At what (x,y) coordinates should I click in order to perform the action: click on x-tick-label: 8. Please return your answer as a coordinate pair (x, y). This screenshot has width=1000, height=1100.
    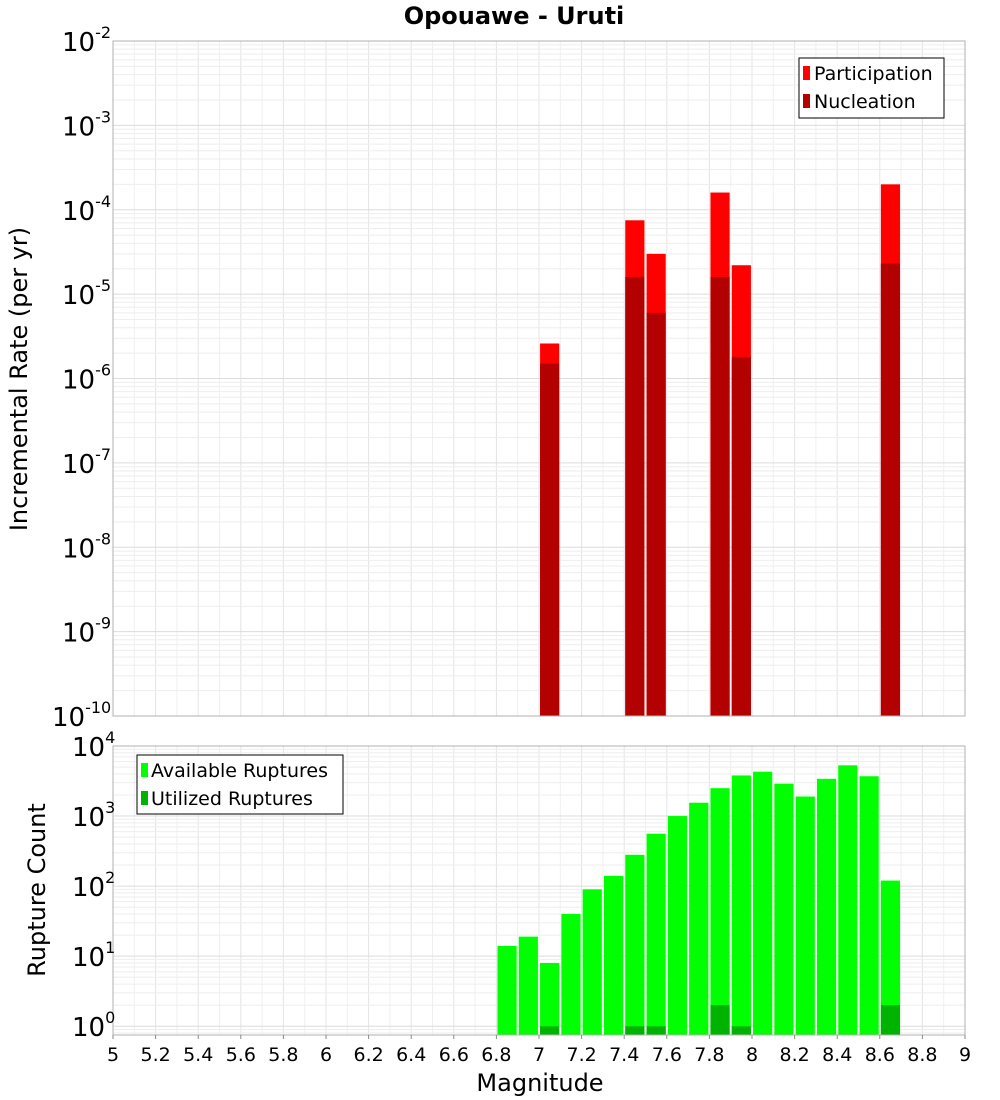
    Looking at the image, I should click on (752, 1055).